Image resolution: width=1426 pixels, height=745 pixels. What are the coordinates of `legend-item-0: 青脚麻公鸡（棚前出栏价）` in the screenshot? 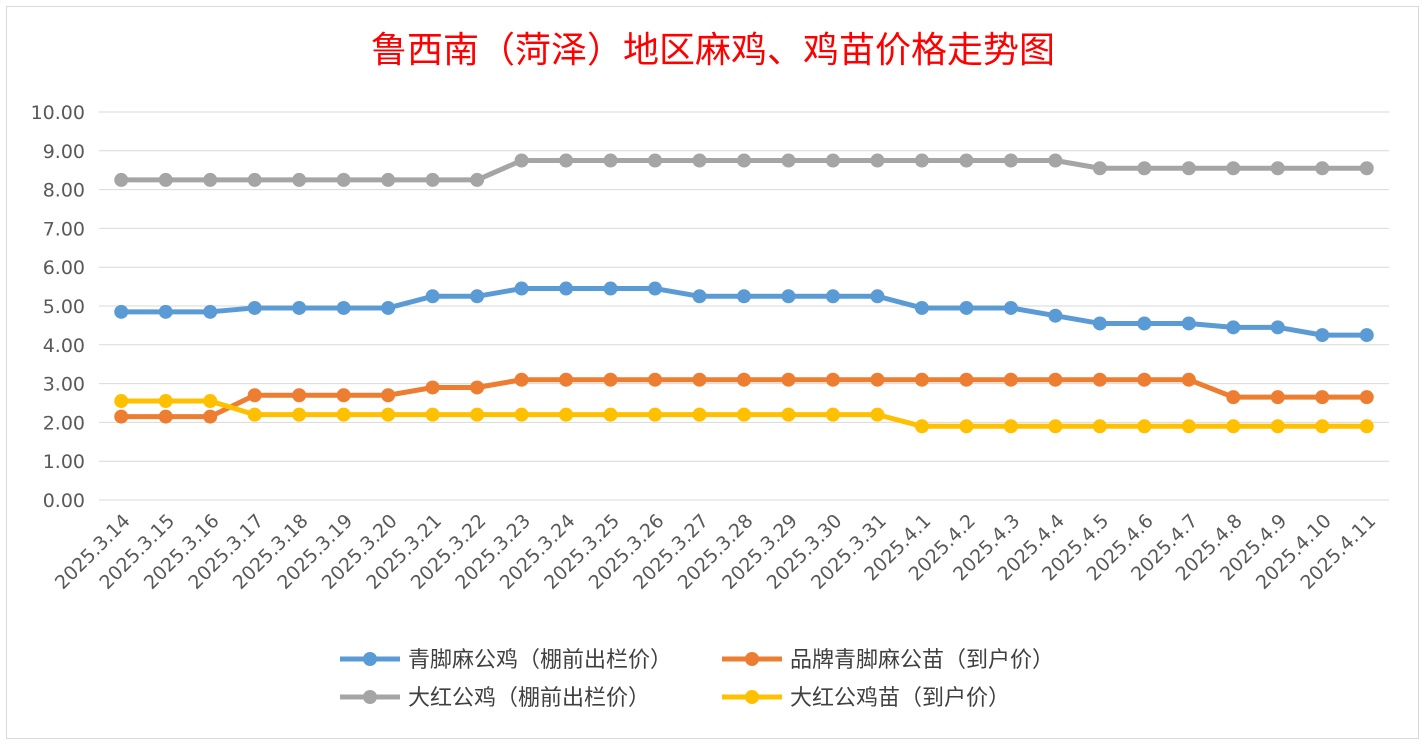 It's located at (506, 660).